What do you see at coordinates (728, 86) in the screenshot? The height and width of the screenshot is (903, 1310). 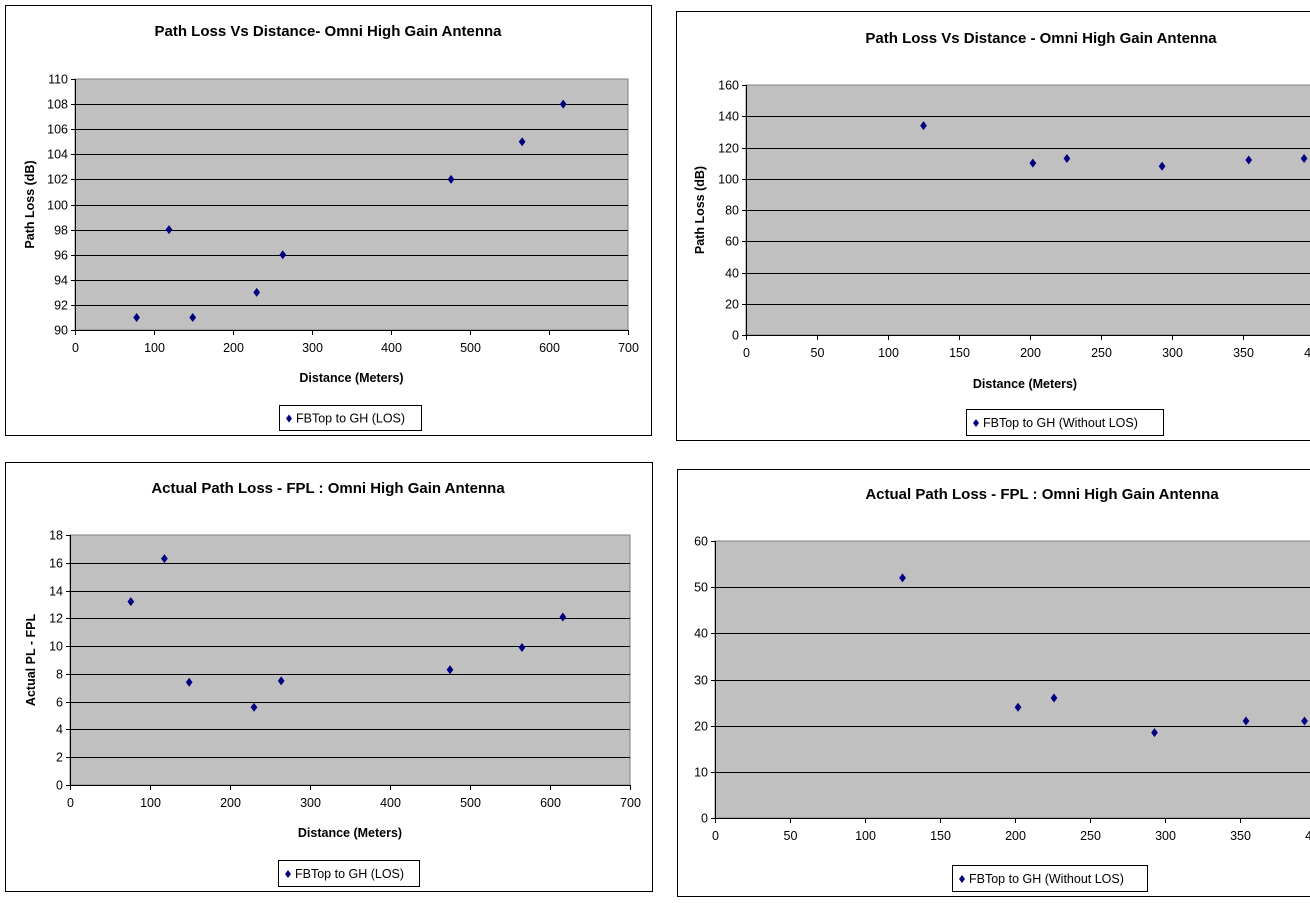 I see `y-tick-label: 160` at bounding box center [728, 86].